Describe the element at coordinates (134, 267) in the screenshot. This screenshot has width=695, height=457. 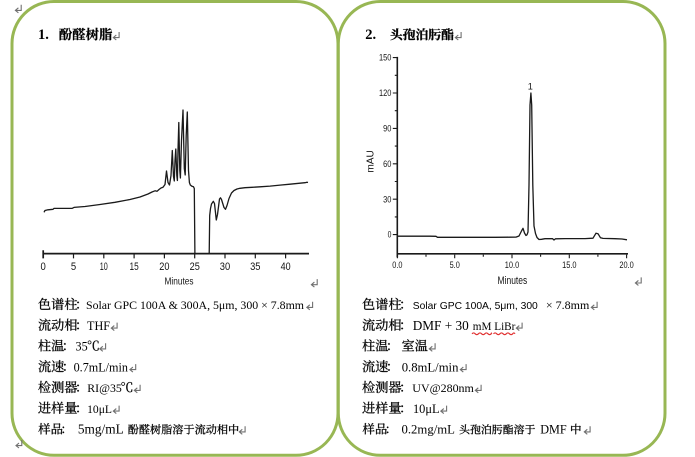
I see `svg-text: 15` at that location.